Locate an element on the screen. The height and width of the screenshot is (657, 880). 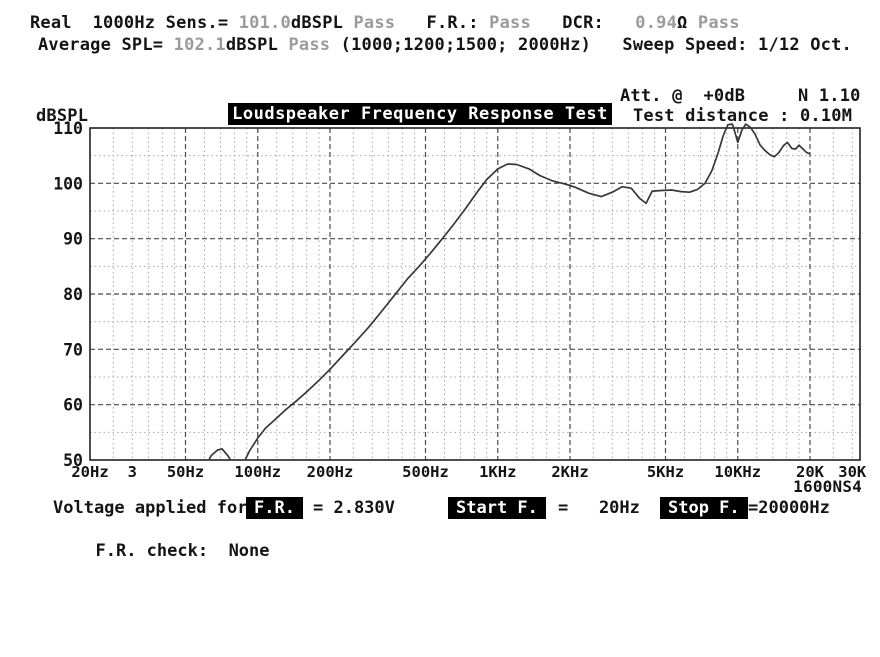
y-tick-label: 50 is located at coordinates (73, 460).